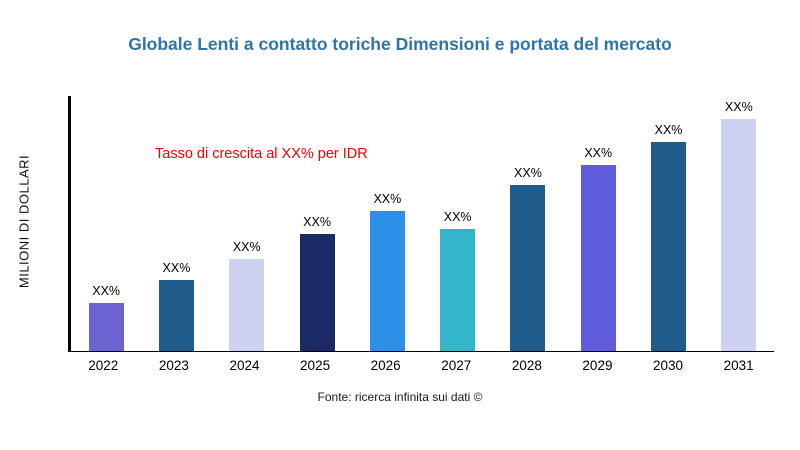  I want to click on bar-value-label-2031: XX%, so click(738, 106).